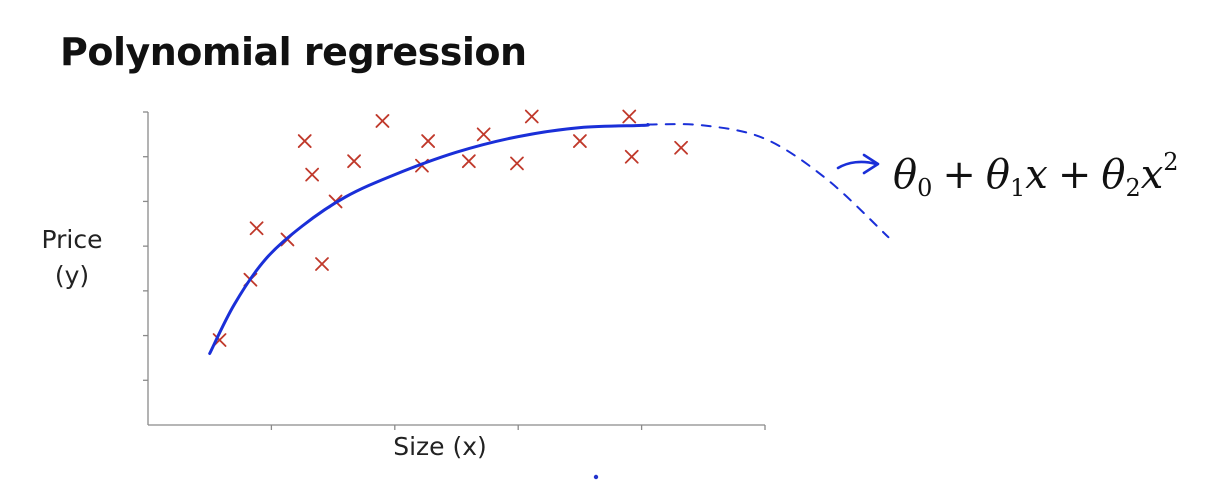  I want to click on x-squared-exponent: 2, so click(1171, 162).